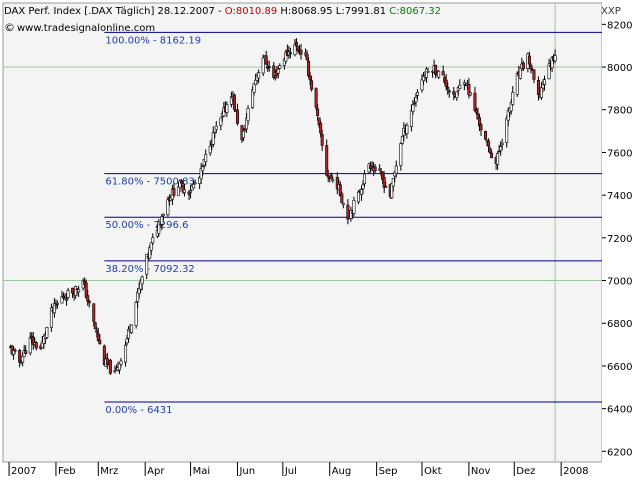 The image size is (640, 484). I want to click on header-low: L:7991.81, so click(359, 11).